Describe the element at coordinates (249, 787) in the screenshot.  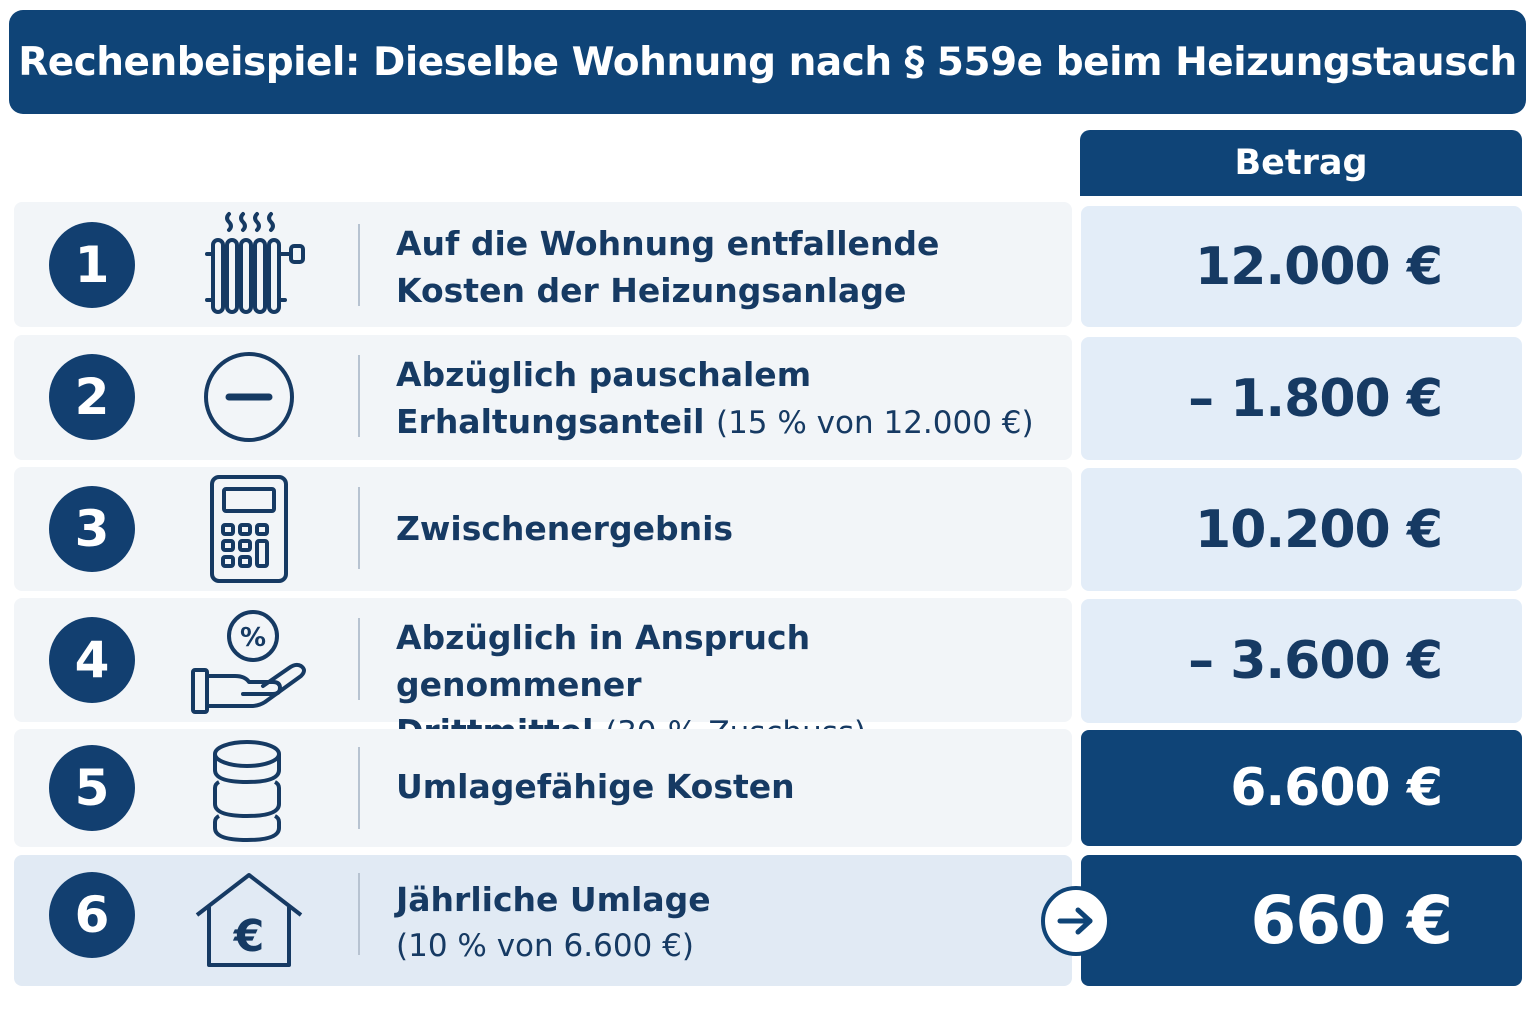
I see `coin-stack-icon` at that location.